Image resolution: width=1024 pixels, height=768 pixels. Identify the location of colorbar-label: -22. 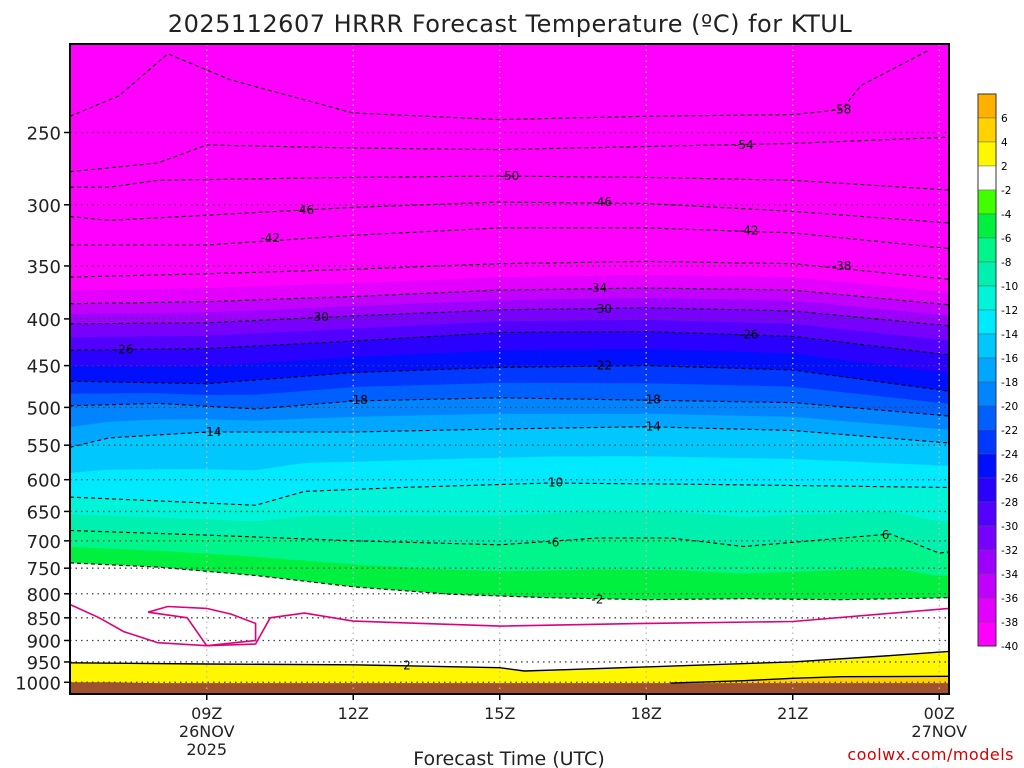
(1009, 431).